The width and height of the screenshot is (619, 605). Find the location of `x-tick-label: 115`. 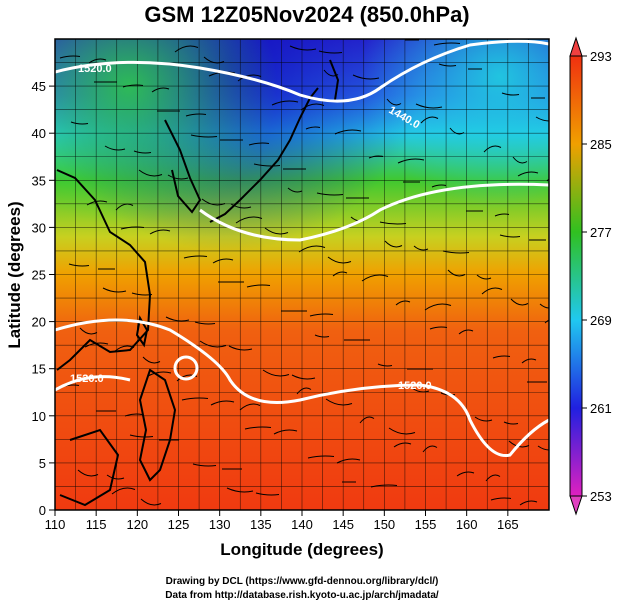

x-tick-label: 115 is located at coordinates (96, 524).